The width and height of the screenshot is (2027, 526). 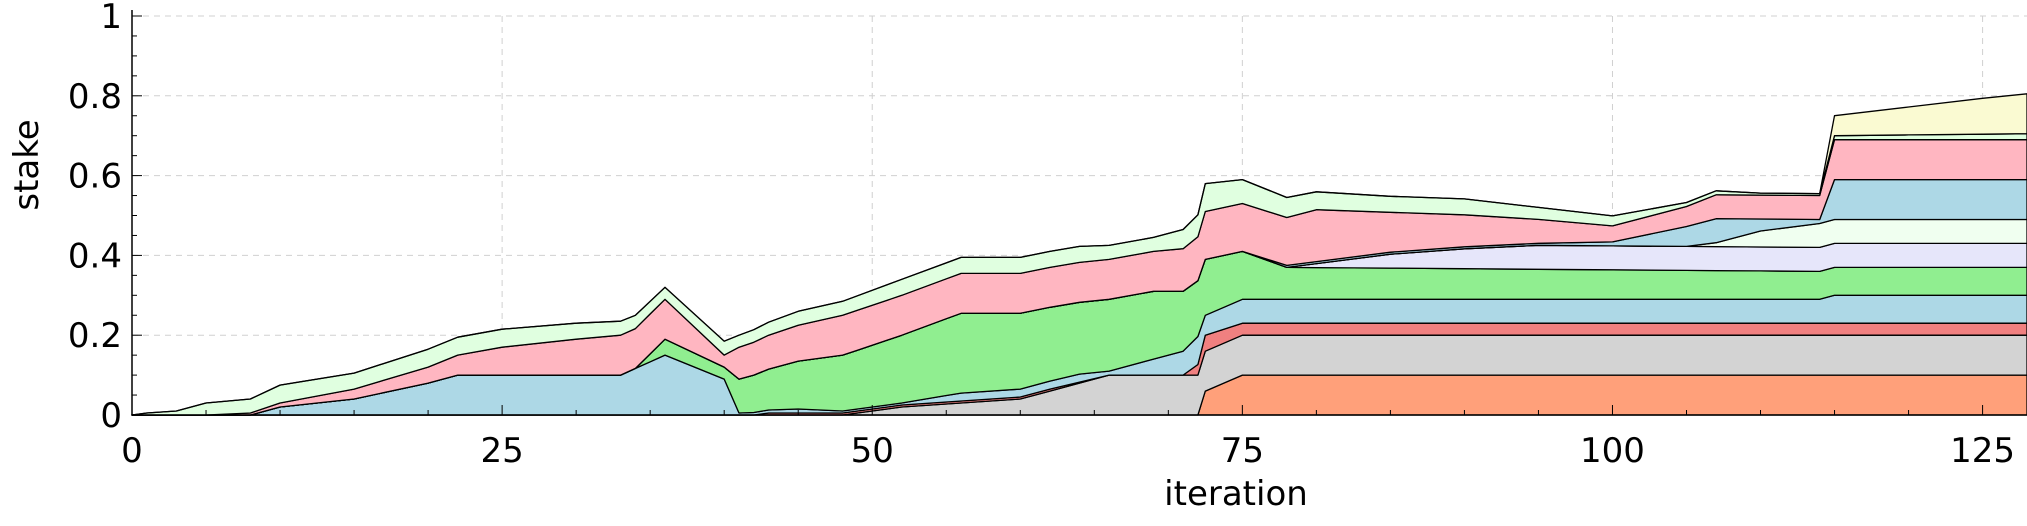 I want to click on y-tick-label-0: 0, so click(x=111, y=416).